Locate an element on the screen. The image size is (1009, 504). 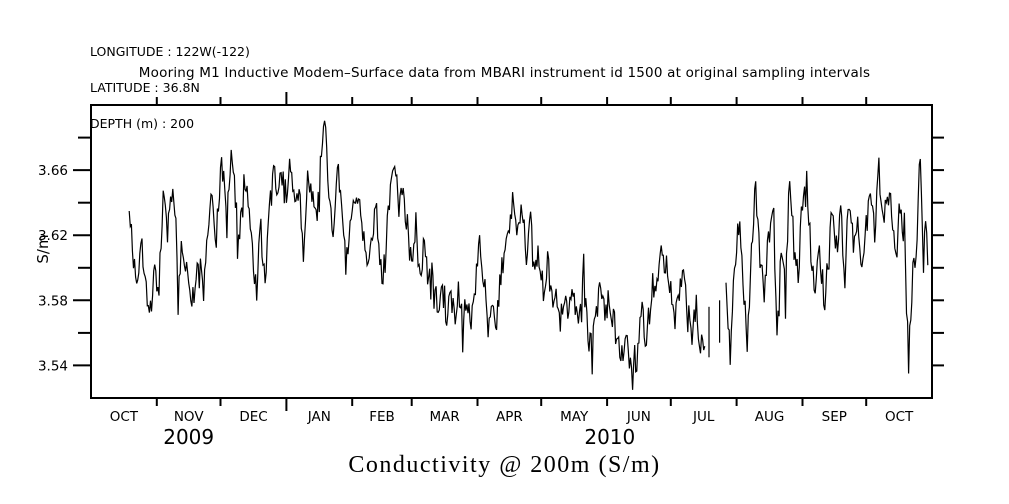
x-month-label: SEP is located at coordinates (834, 417).